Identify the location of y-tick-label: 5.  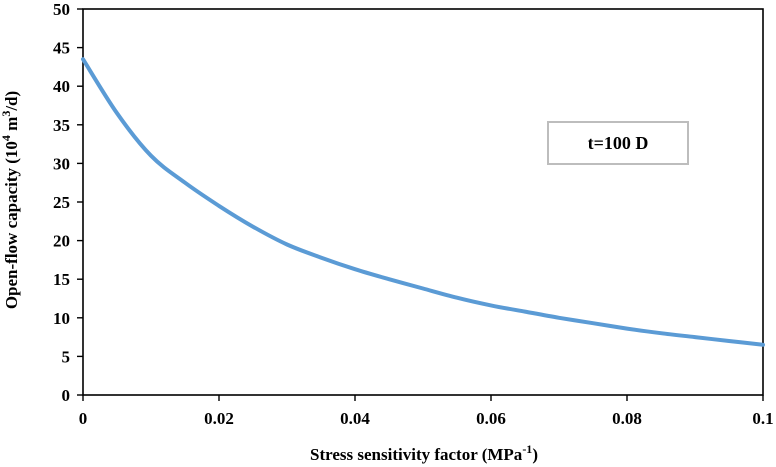
(66, 356).